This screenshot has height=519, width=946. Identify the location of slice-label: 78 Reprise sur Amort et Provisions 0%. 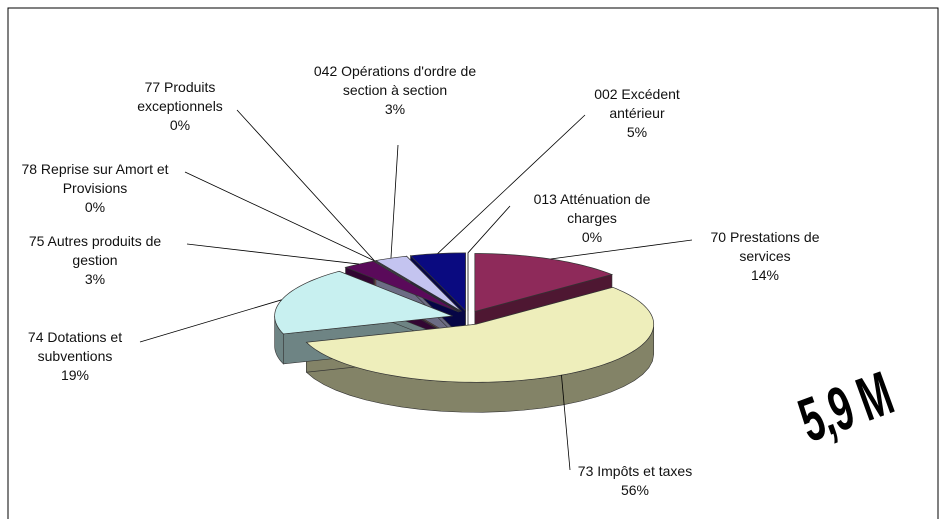
(95, 188).